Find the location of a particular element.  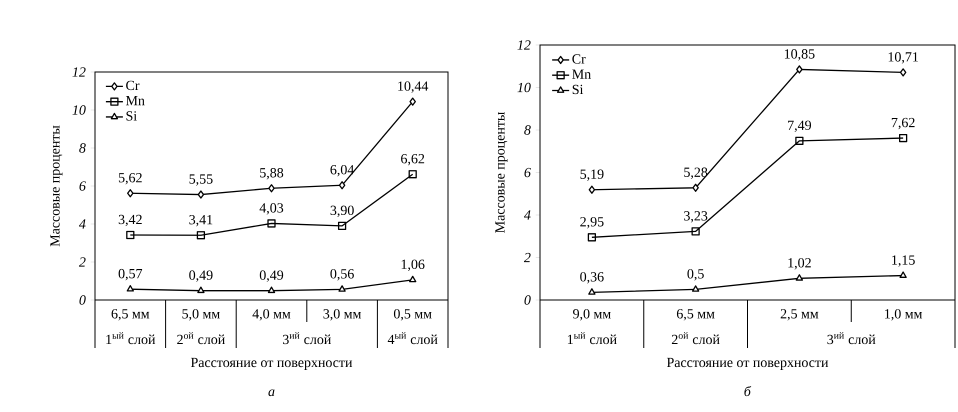

data-label: 5,62 is located at coordinates (130, 178).